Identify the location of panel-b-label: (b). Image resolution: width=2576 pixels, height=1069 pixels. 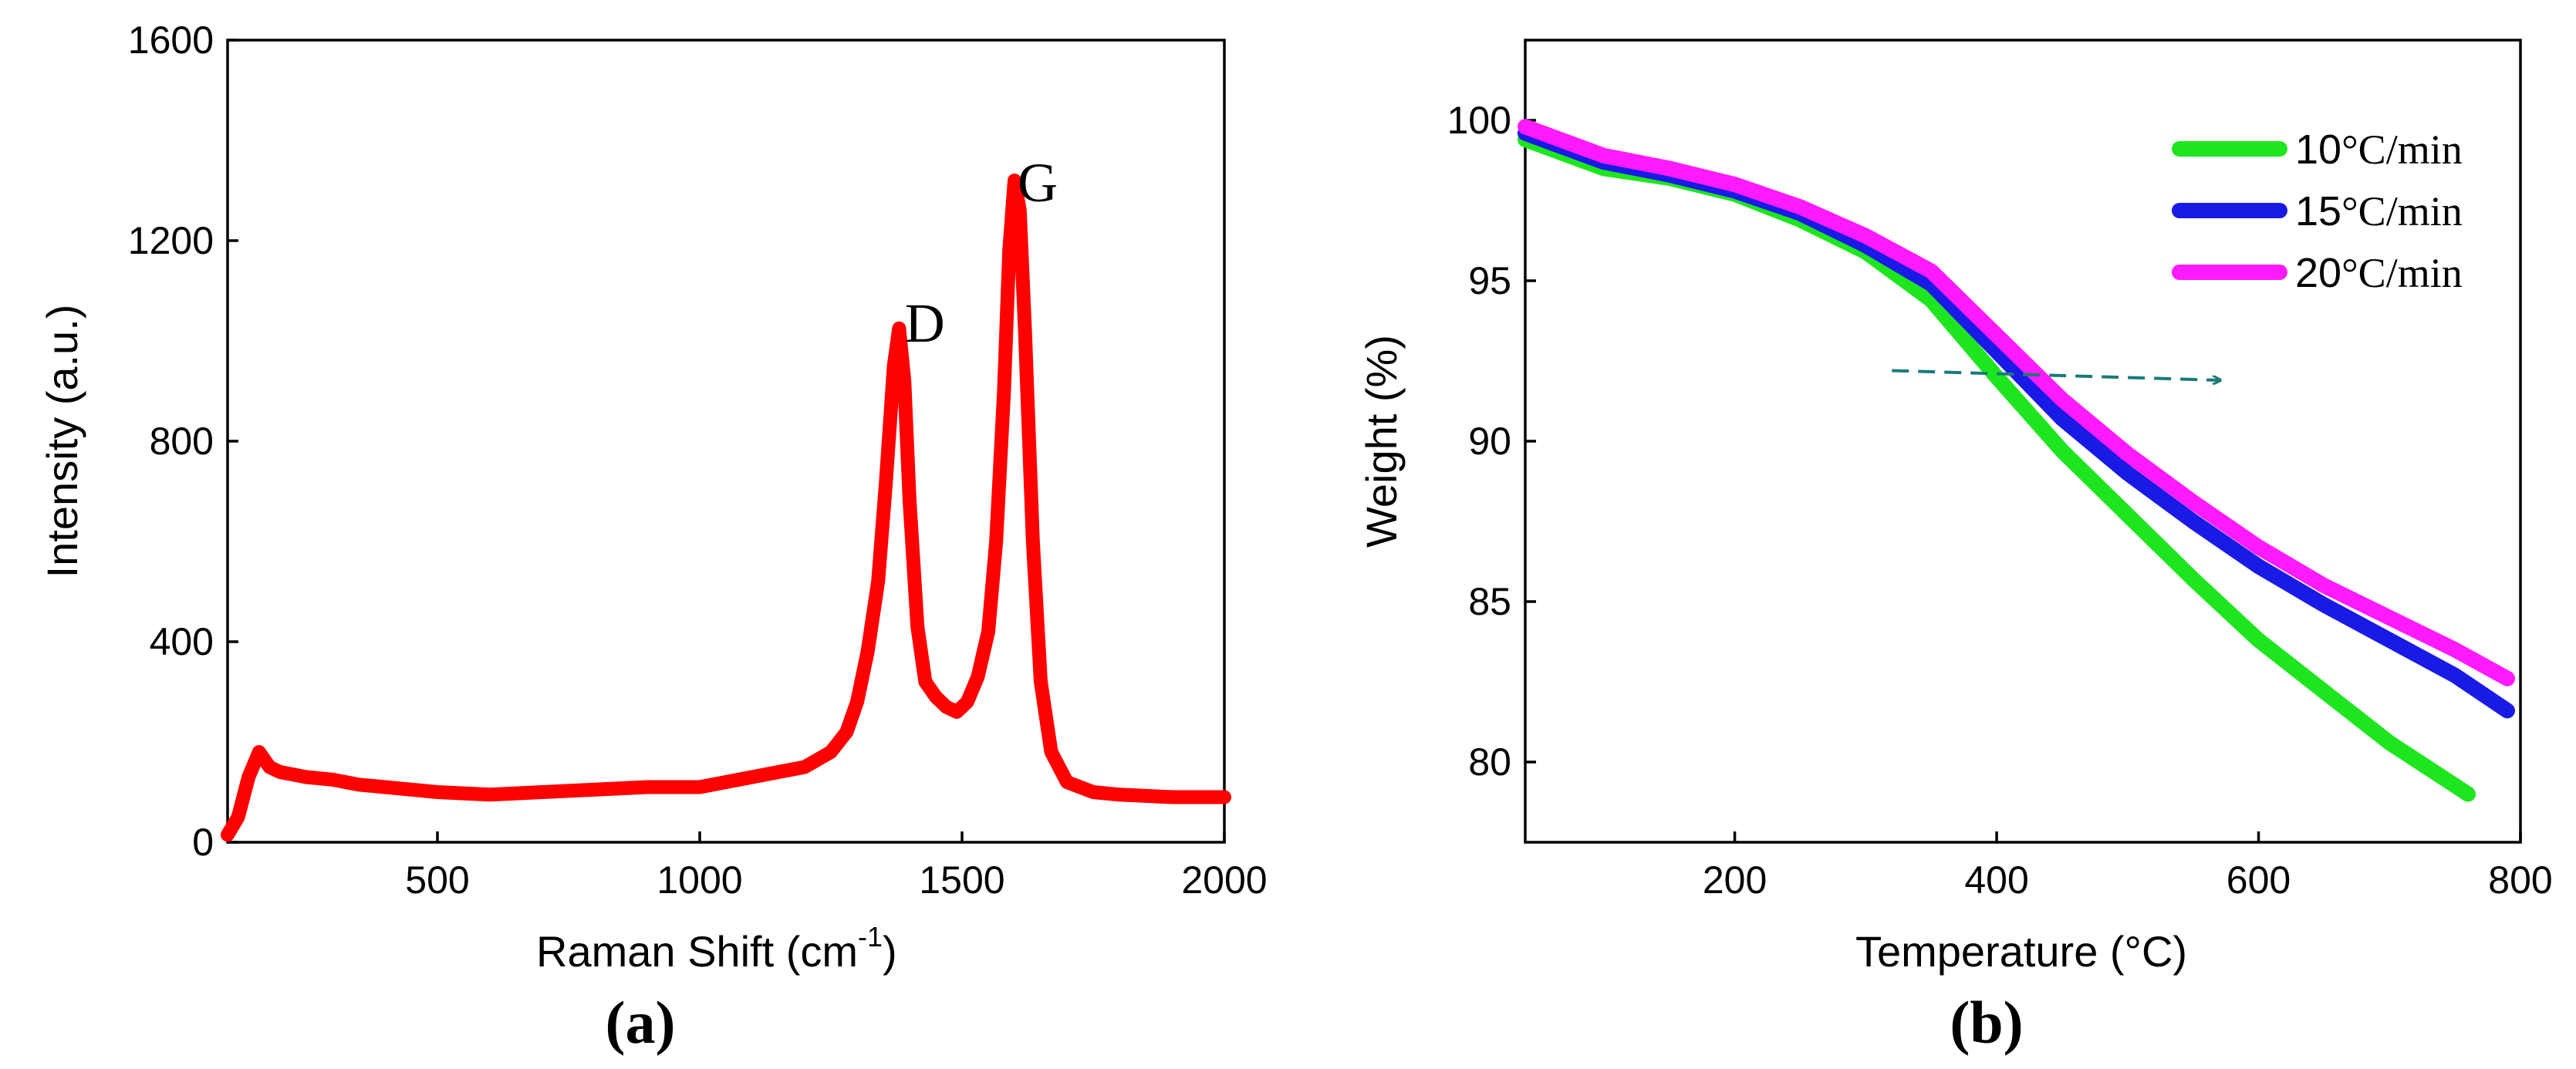
(1987, 1022).